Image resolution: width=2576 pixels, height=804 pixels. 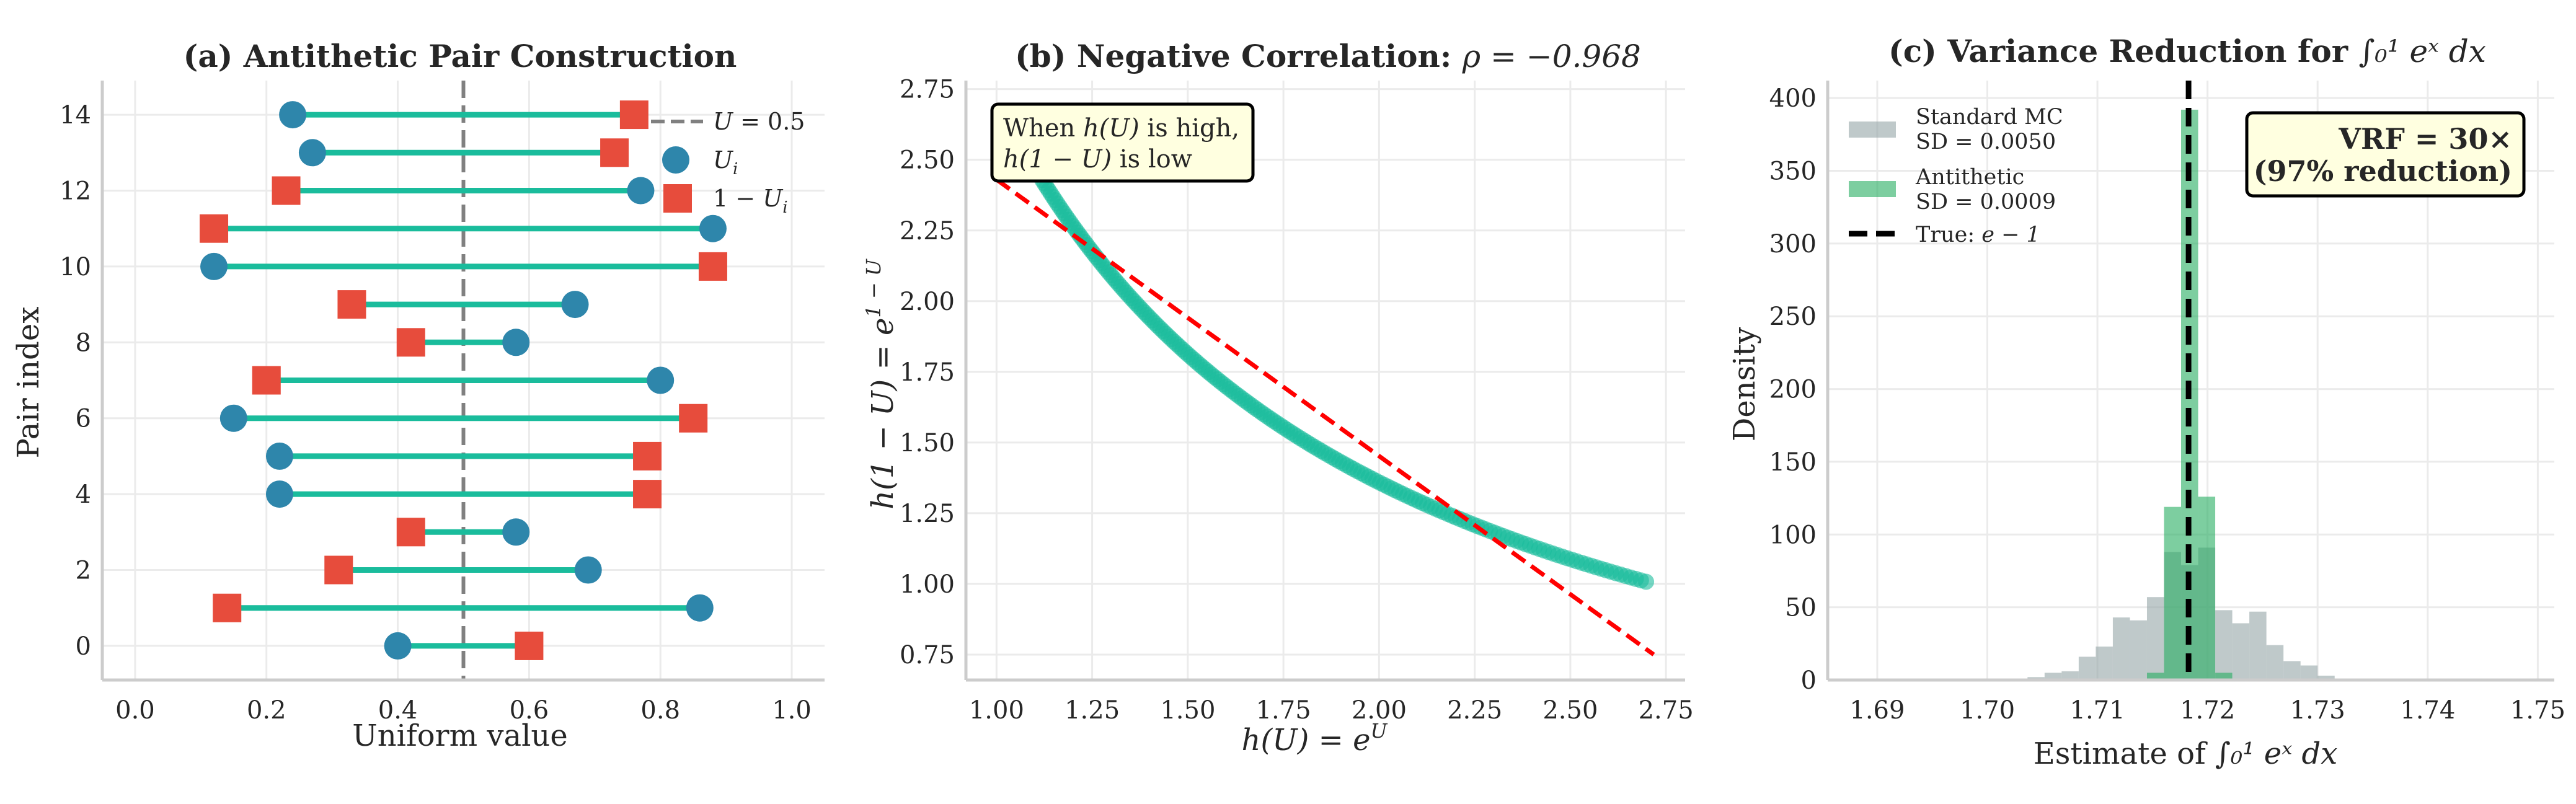 What do you see at coordinates (928, 160) in the screenshot?
I see `panel-b-ytick-label: 2.50` at bounding box center [928, 160].